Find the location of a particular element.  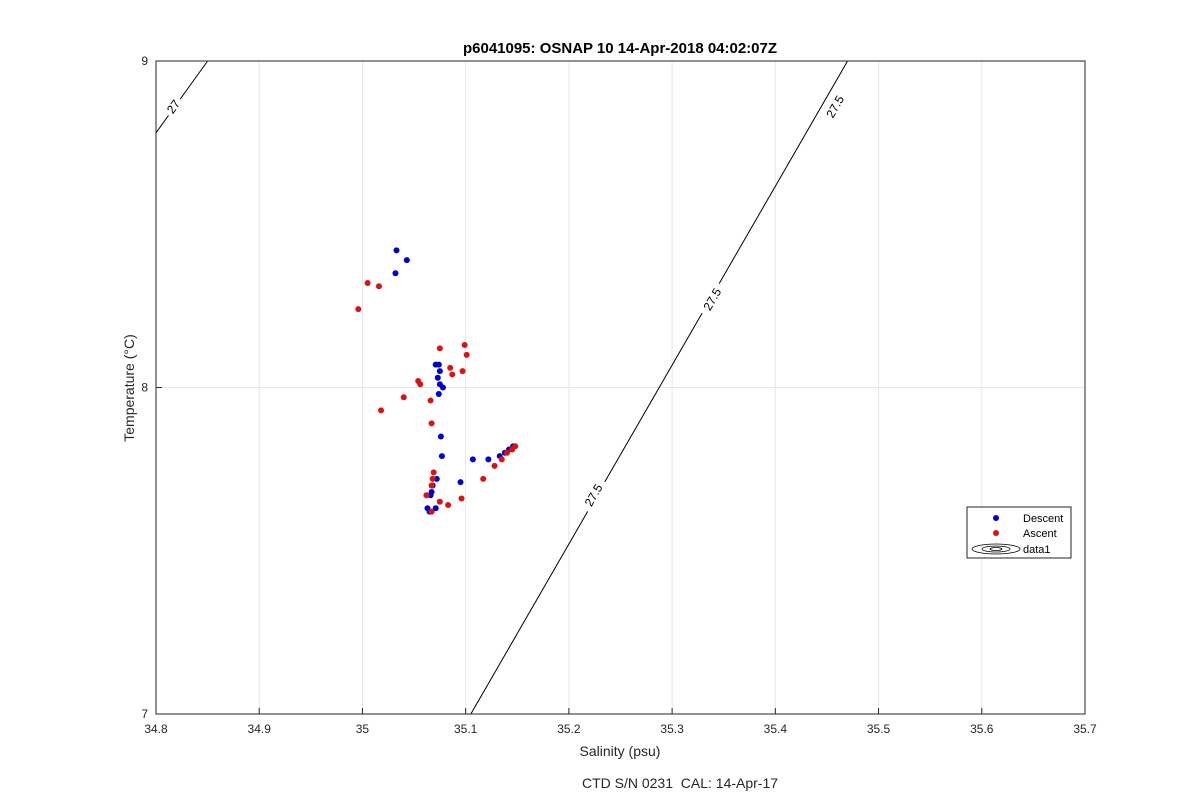

chart-title: p6041095: OSNAP 10 14-Apr-2018 04:02:07Z is located at coordinates (620, 48).